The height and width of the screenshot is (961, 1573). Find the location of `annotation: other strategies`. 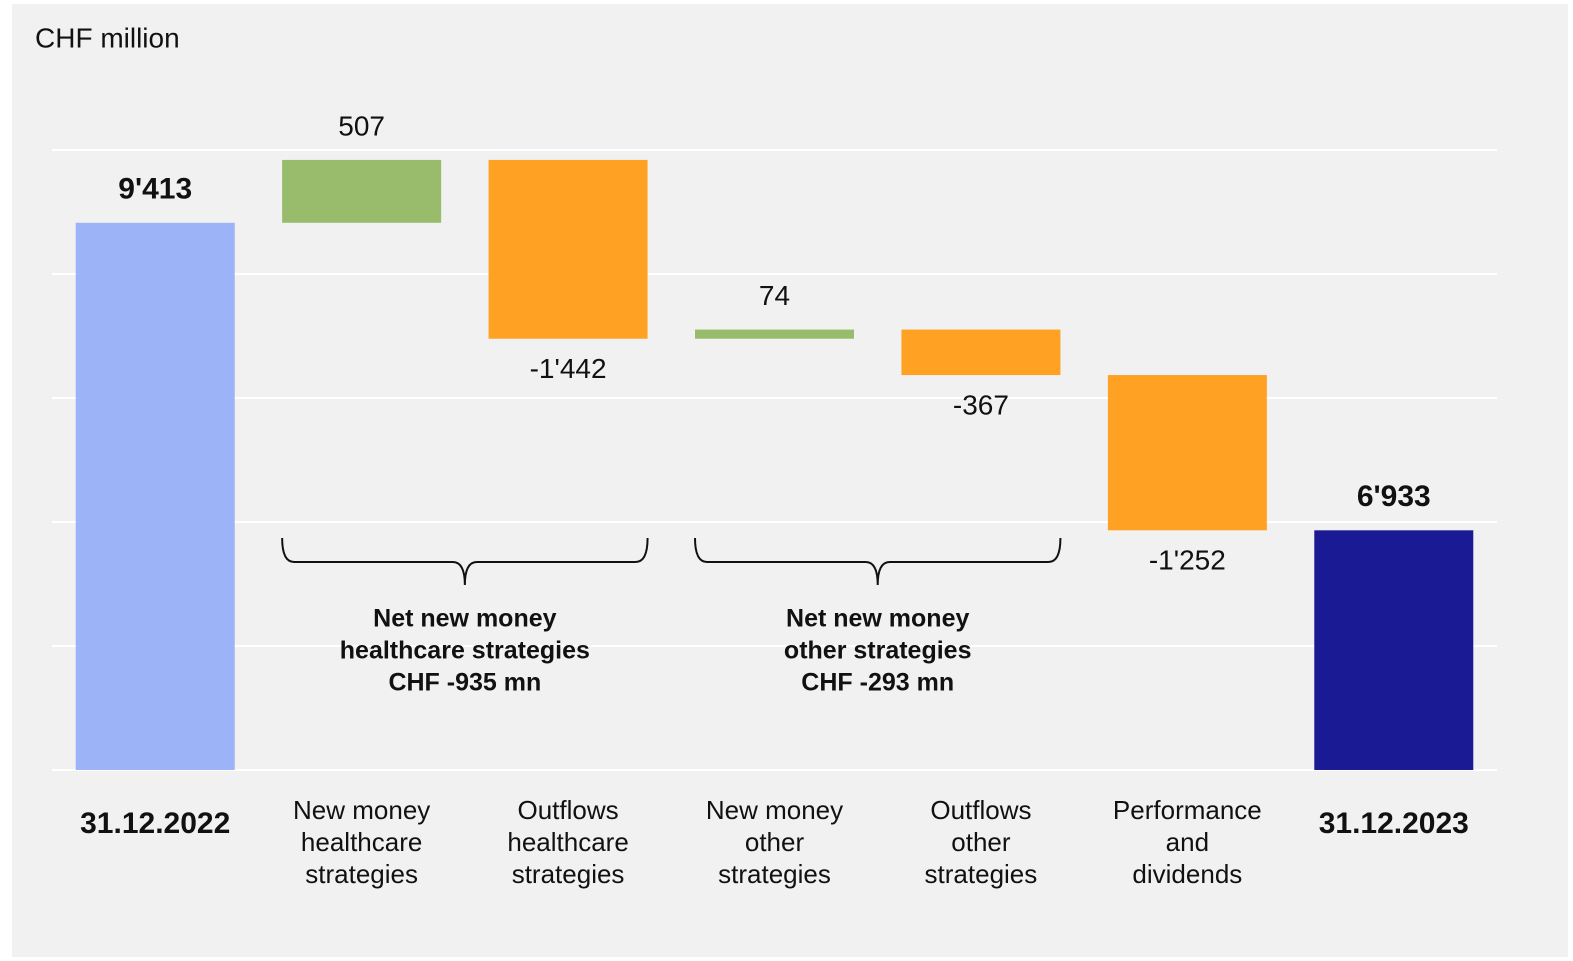

annotation: other strategies is located at coordinates (878, 651).